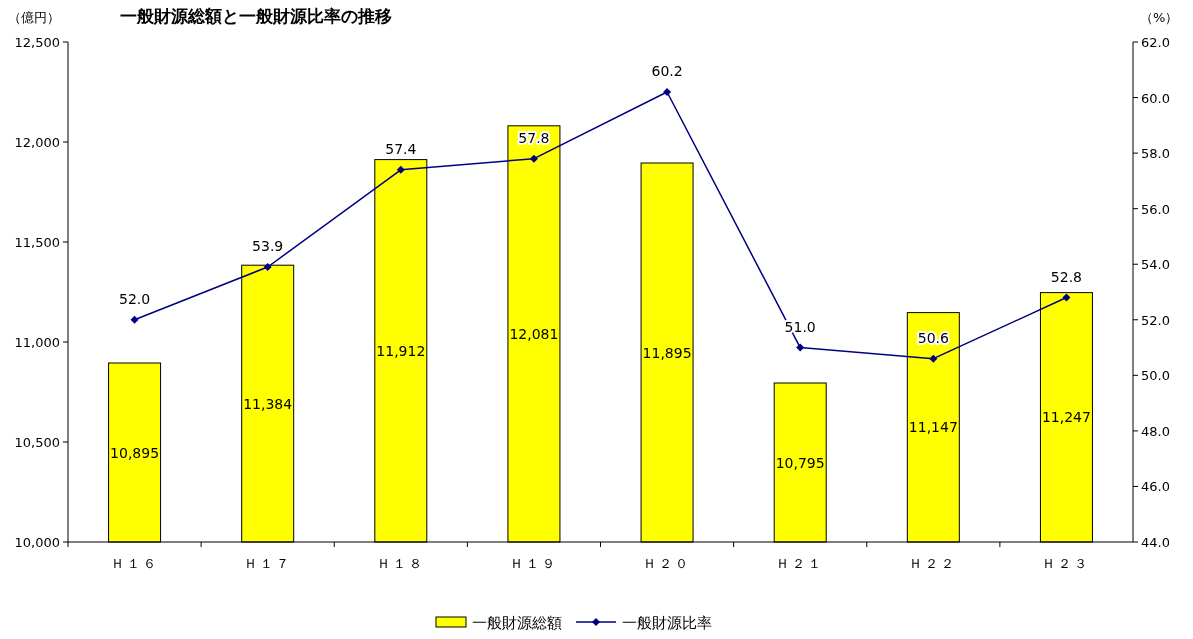  Describe the element at coordinates (1155, 376) in the screenshot. I see `y2-tick-label: 50.0` at that location.